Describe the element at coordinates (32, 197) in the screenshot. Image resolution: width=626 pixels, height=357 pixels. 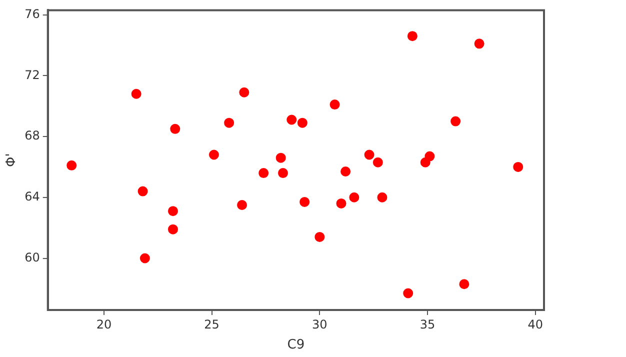
I see `y-tick-label: 64` at that location.